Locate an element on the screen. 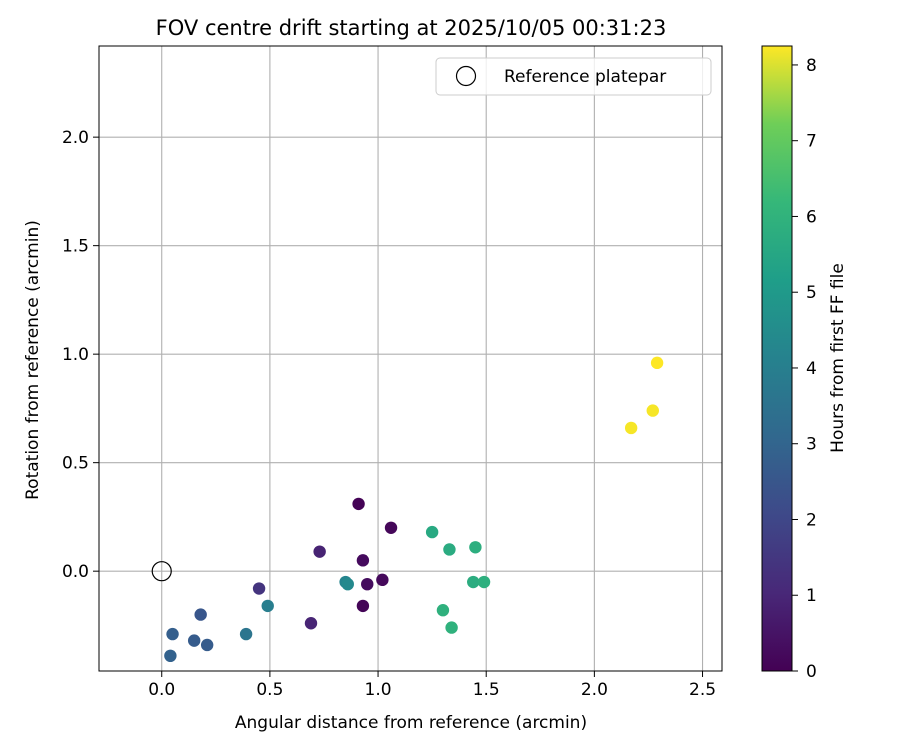 The image size is (900, 750). x-tick-label: 0.5 is located at coordinates (269, 690).